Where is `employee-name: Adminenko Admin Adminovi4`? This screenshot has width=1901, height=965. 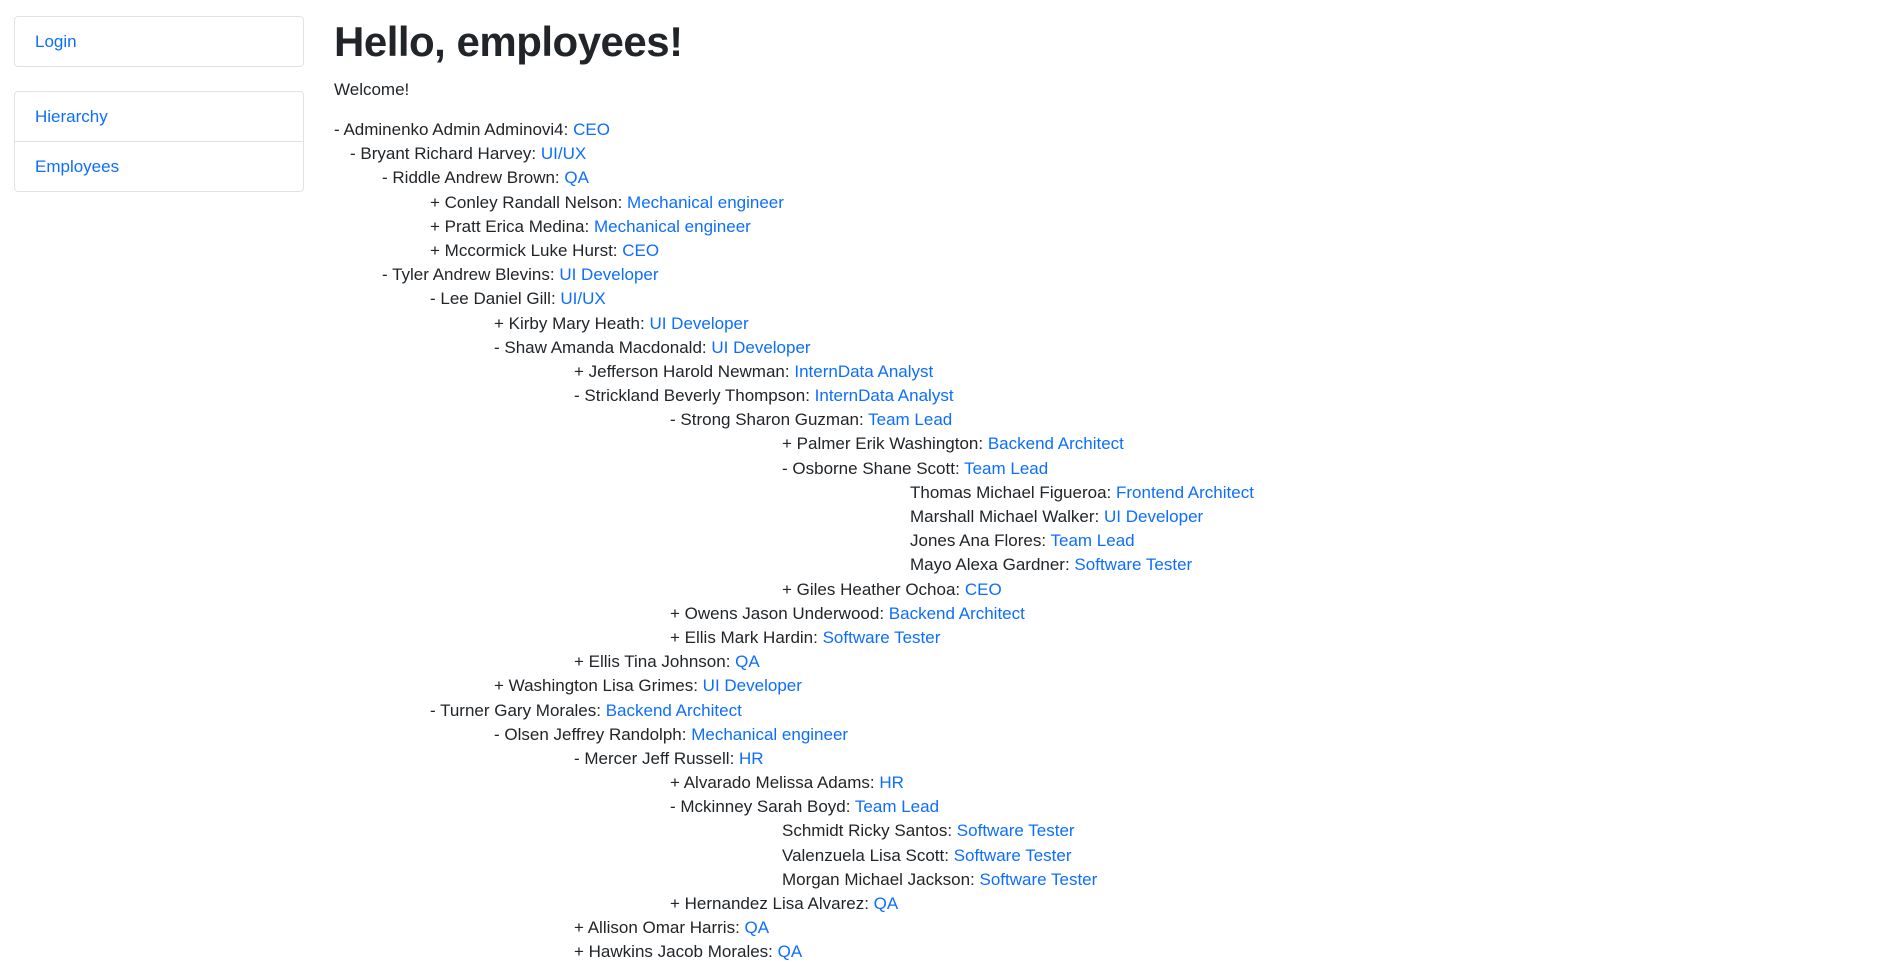
employee-name: Adminenko Admin Adminovi4 is located at coordinates (453, 129).